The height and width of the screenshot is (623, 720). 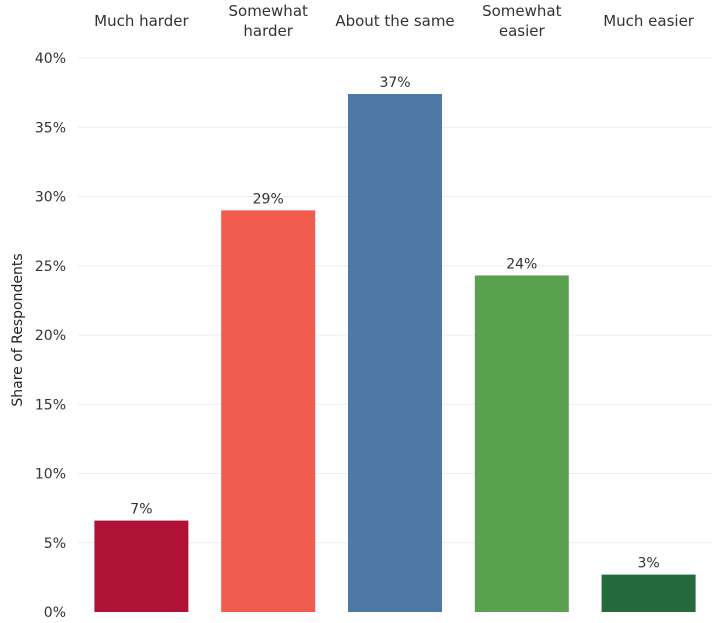 What do you see at coordinates (522, 21) in the screenshot?
I see `category-label-3: Somewhat easier` at bounding box center [522, 21].